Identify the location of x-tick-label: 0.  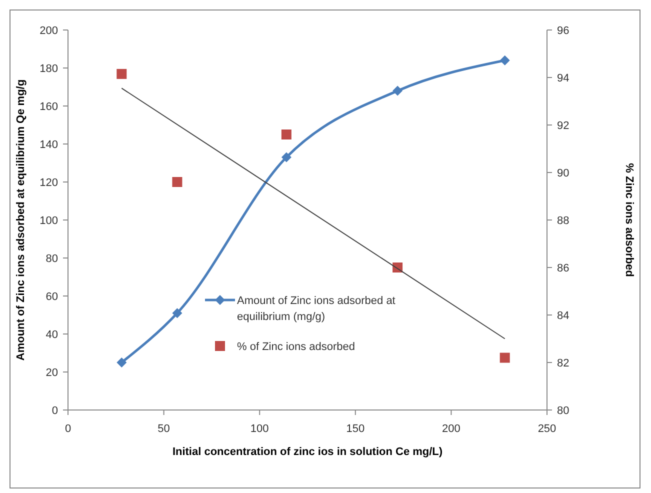
(68, 429).